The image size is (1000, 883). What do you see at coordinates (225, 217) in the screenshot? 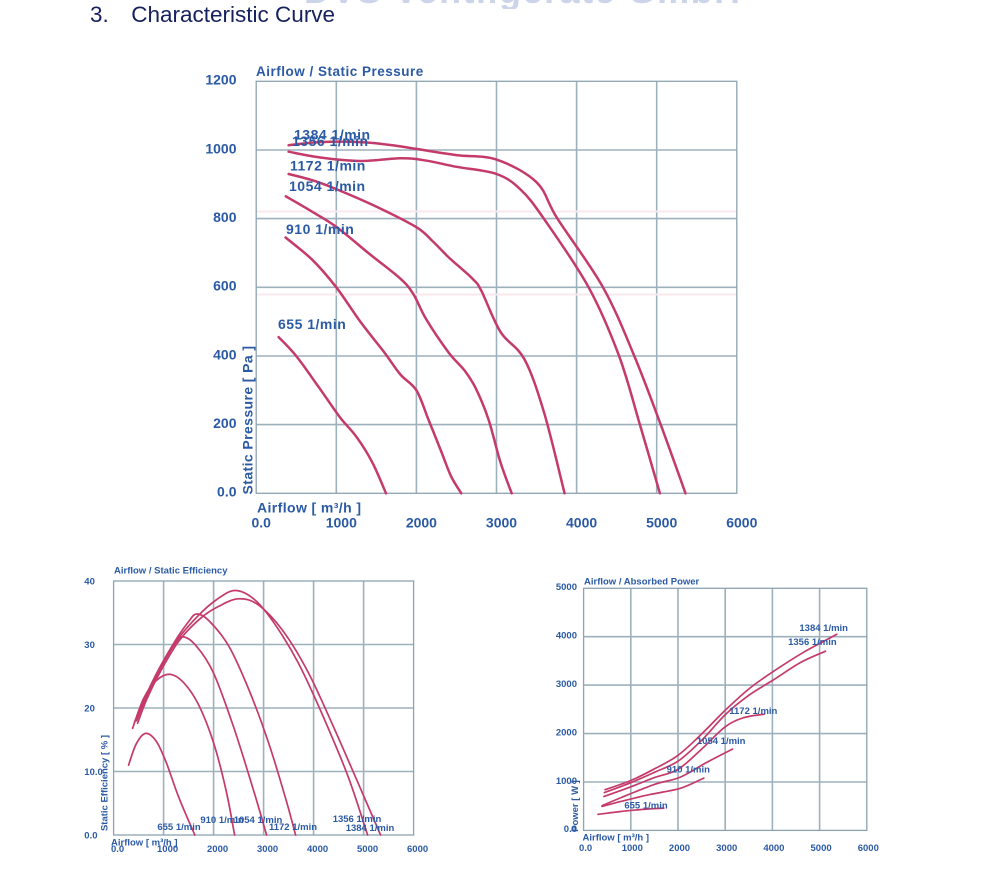
I see `svg-text: 800` at bounding box center [225, 217].